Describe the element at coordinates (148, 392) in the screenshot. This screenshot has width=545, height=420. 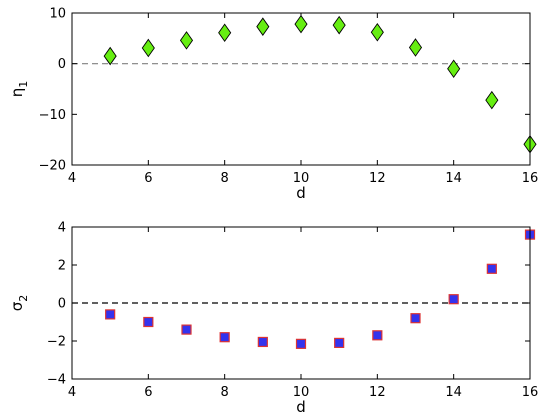
I see `sigma2-x-tick-label: 6` at that location.